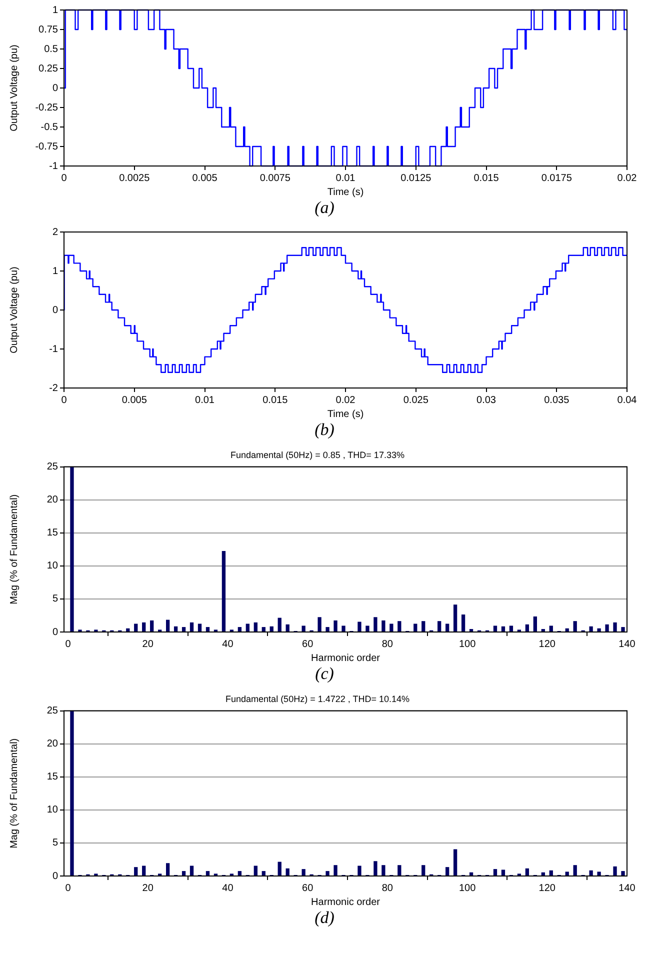 The image size is (649, 959). I want to click on x-tick-label: 0.0025, so click(134, 178).